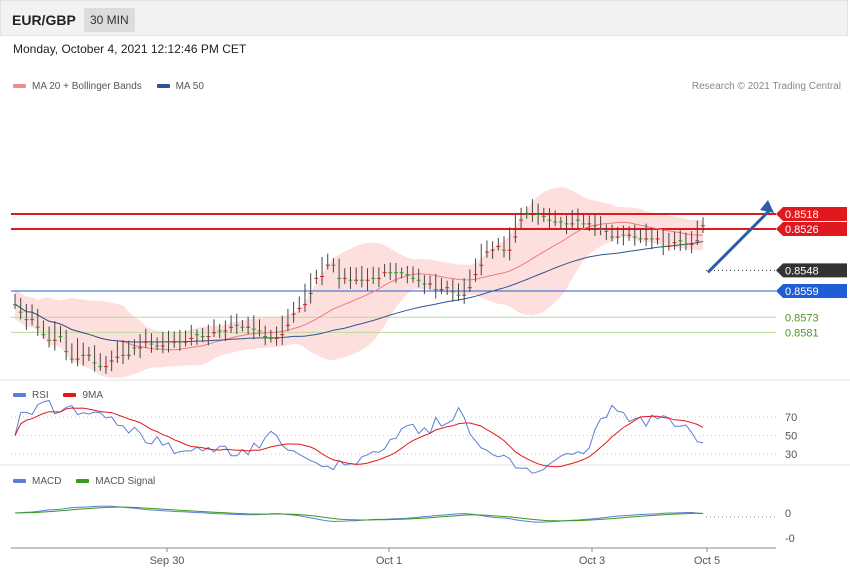 This screenshot has width=850, height=576. I want to click on macd-legend: MACD MACD Signal, so click(90, 481).